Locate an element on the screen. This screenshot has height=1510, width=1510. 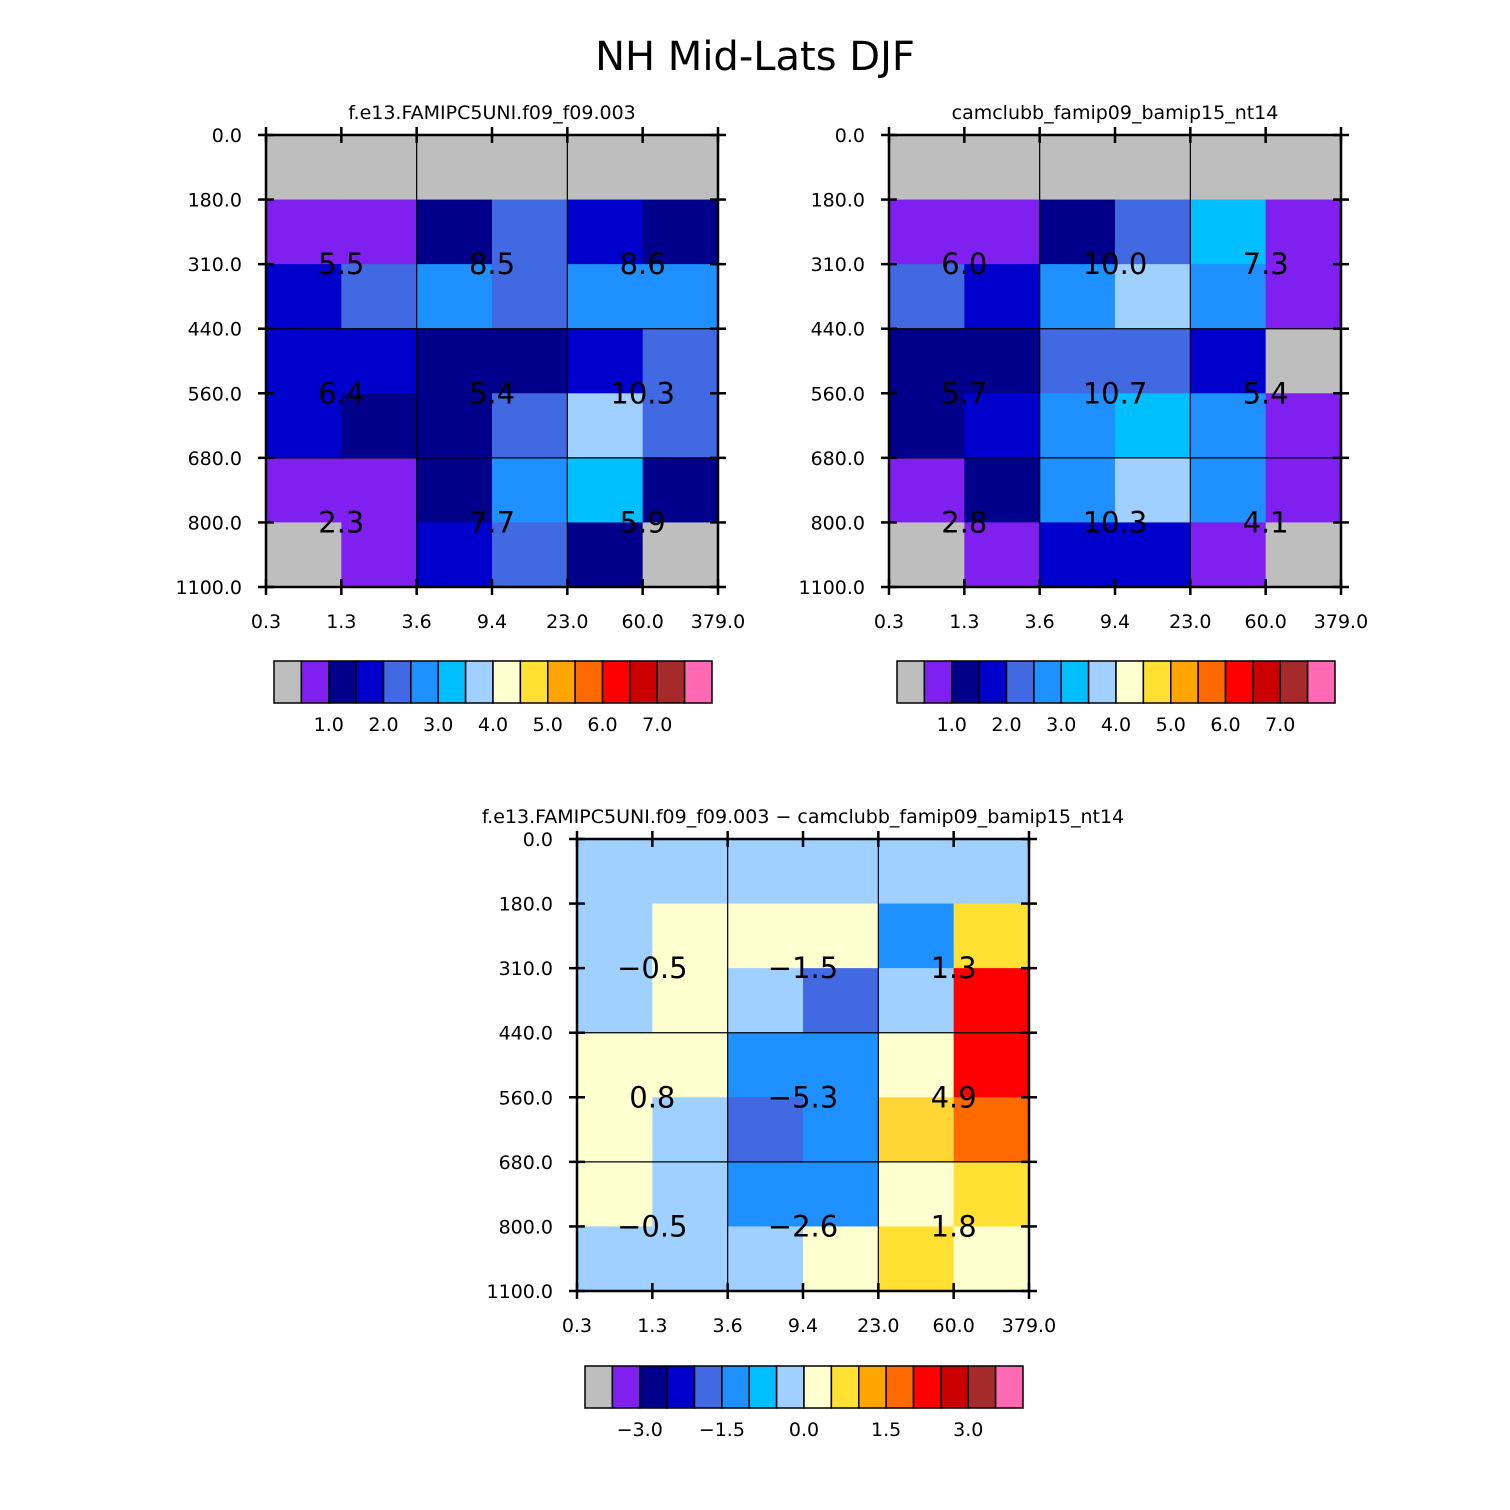
cell-value-label: 4.9 is located at coordinates (954, 1097).